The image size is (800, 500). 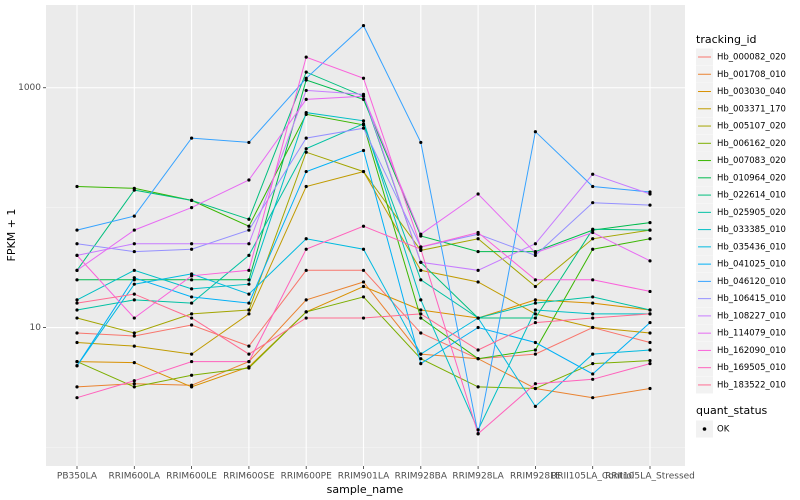 I want to click on legend-title: tracking_id, so click(x=726, y=39).